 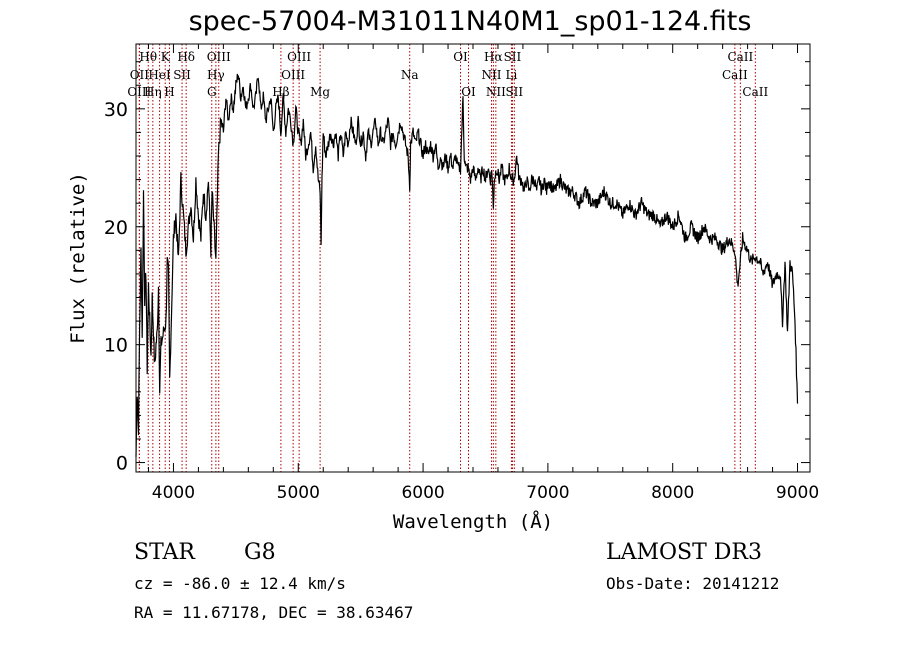 What do you see at coordinates (684, 552) in the screenshot?
I see `survey-name: LAMOST DR3` at bounding box center [684, 552].